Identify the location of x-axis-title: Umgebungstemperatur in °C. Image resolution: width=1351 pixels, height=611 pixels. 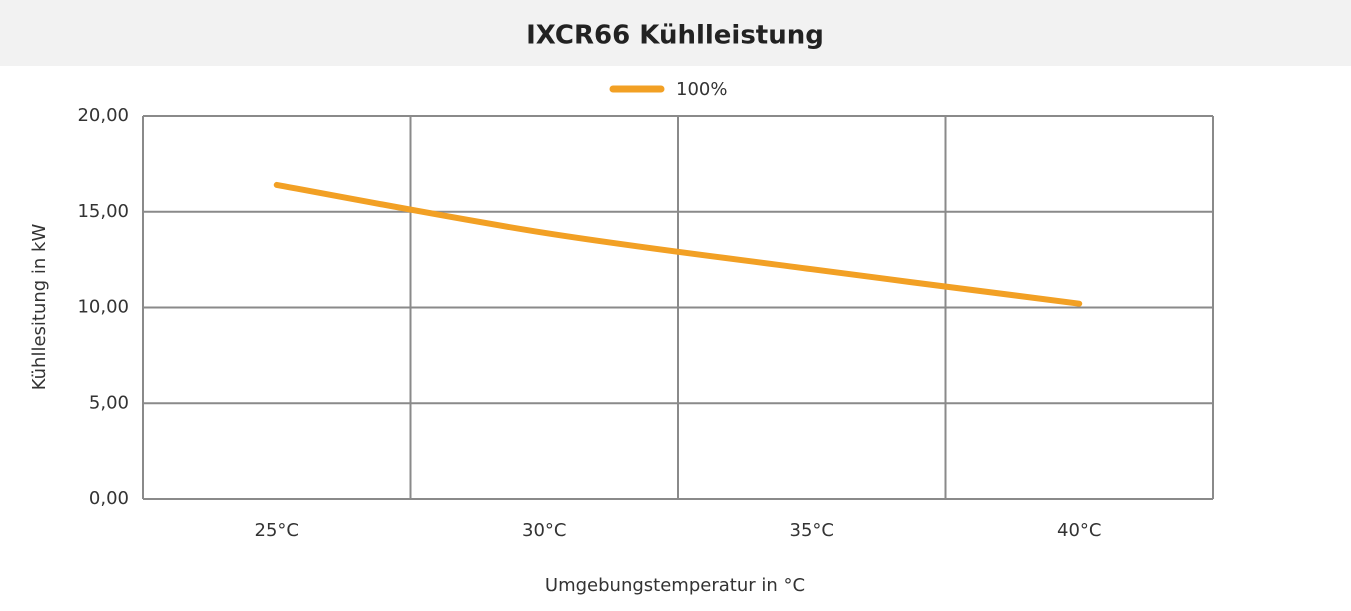
(675, 585).